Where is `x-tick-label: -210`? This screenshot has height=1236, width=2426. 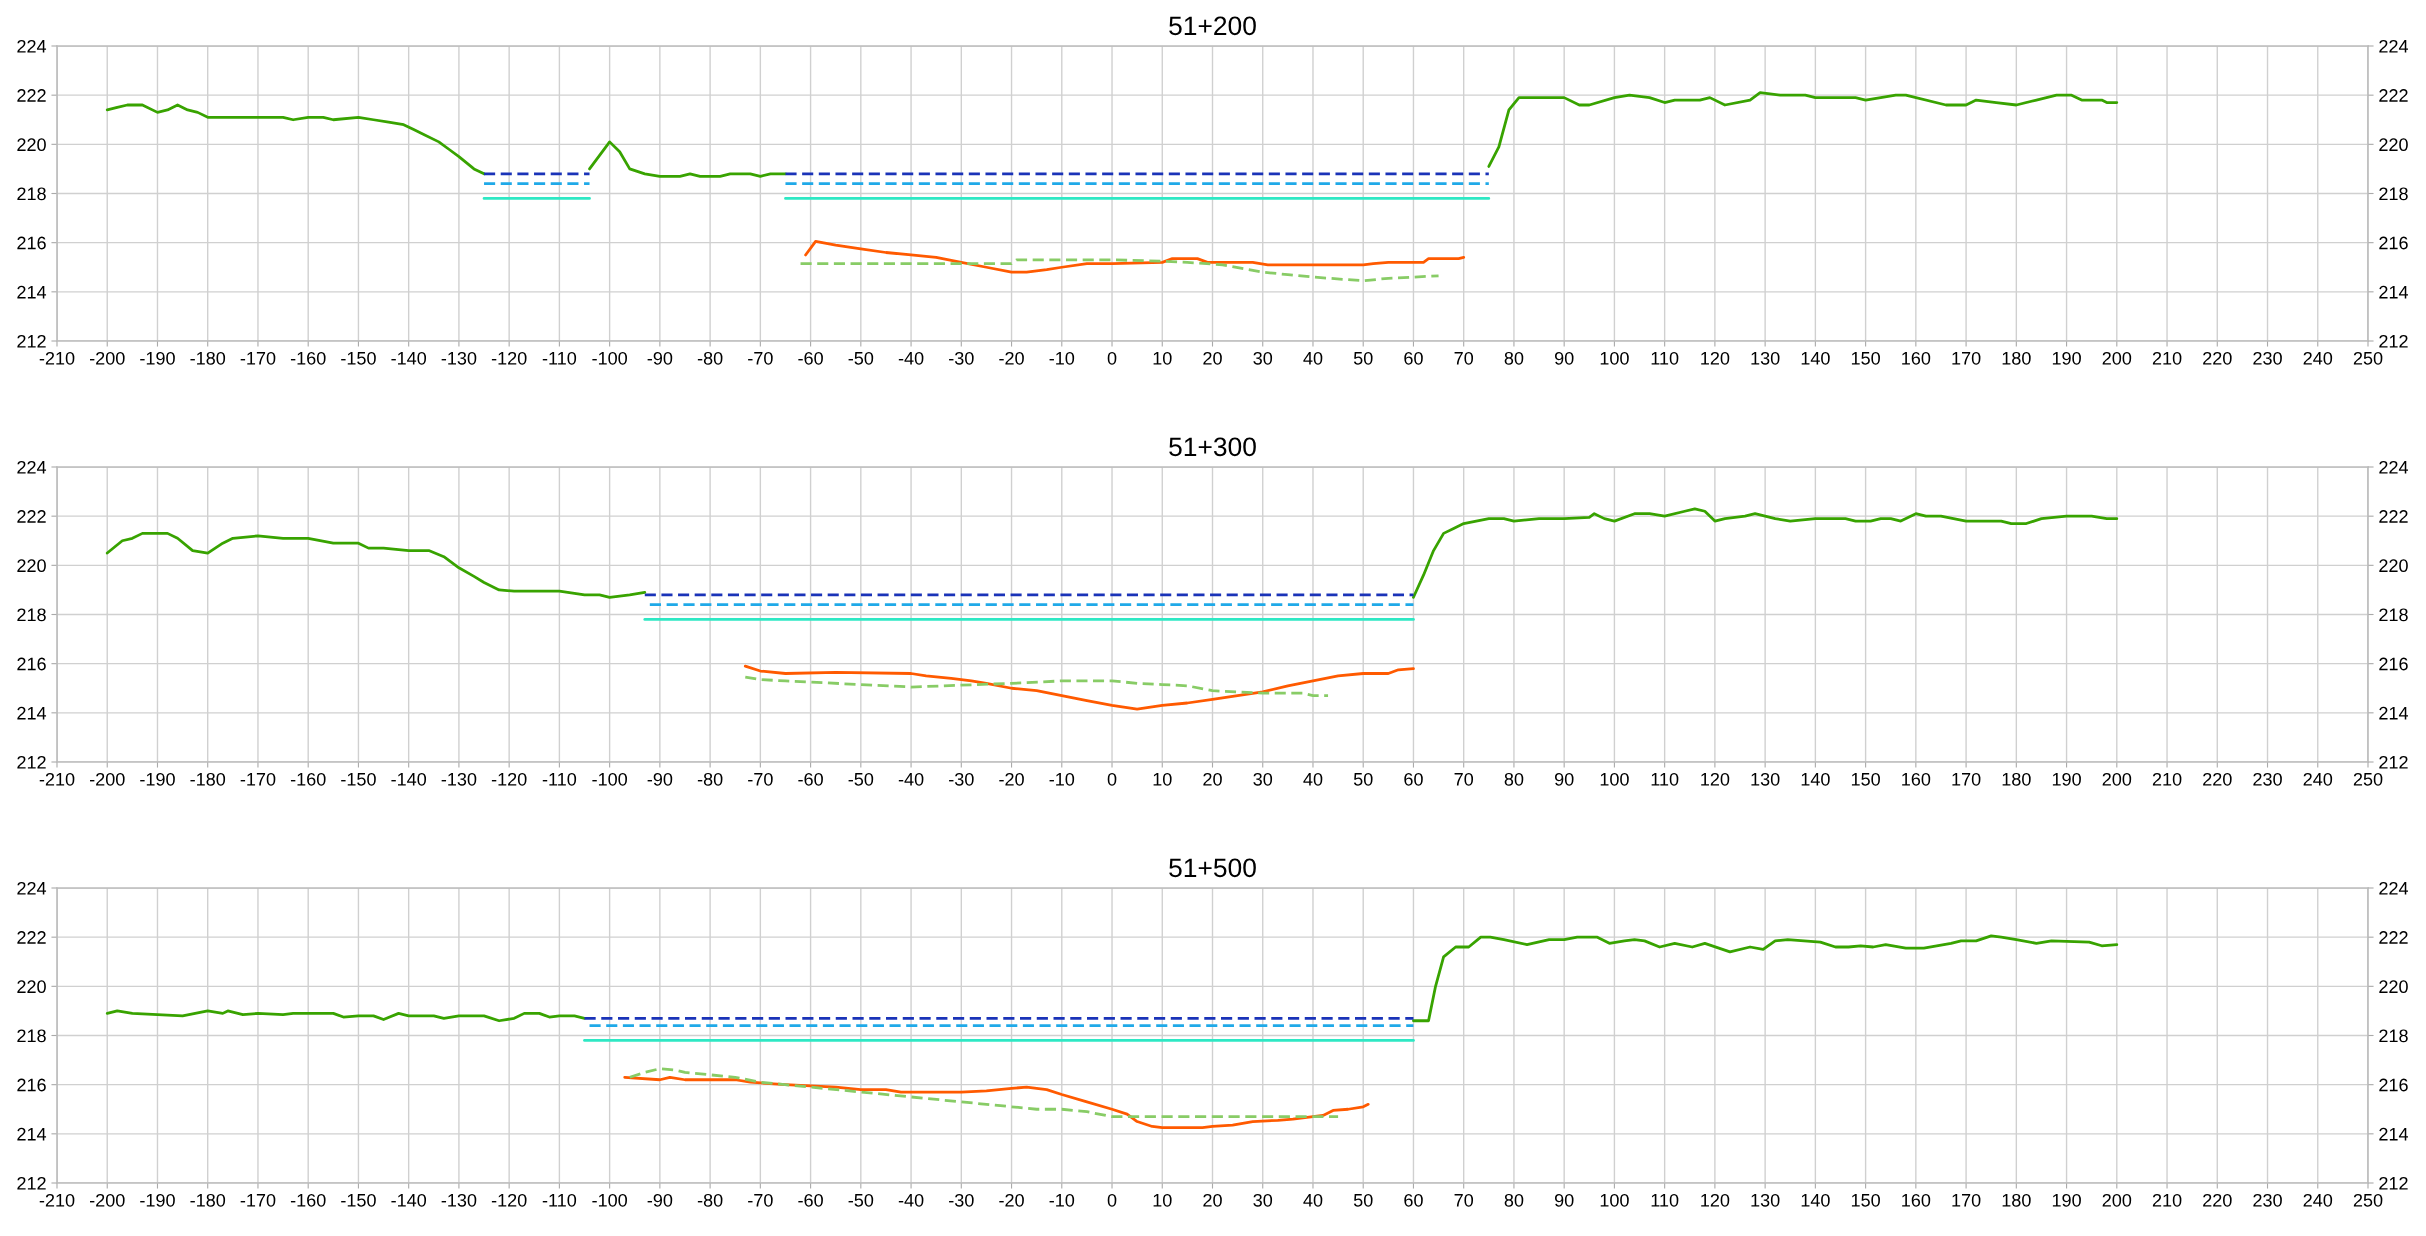
x-tick-label: -210 is located at coordinates (57, 1200).